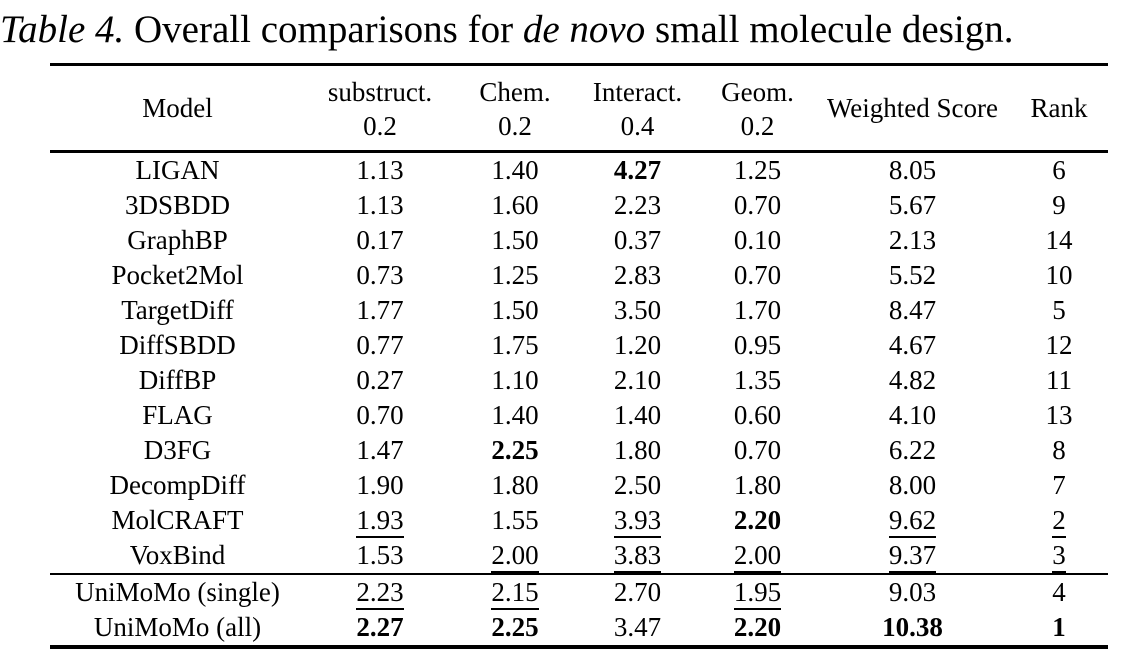 This screenshot has width=1138, height=652. Describe the element at coordinates (1059, 522) in the screenshot. I see `value-text: 2` at that location.